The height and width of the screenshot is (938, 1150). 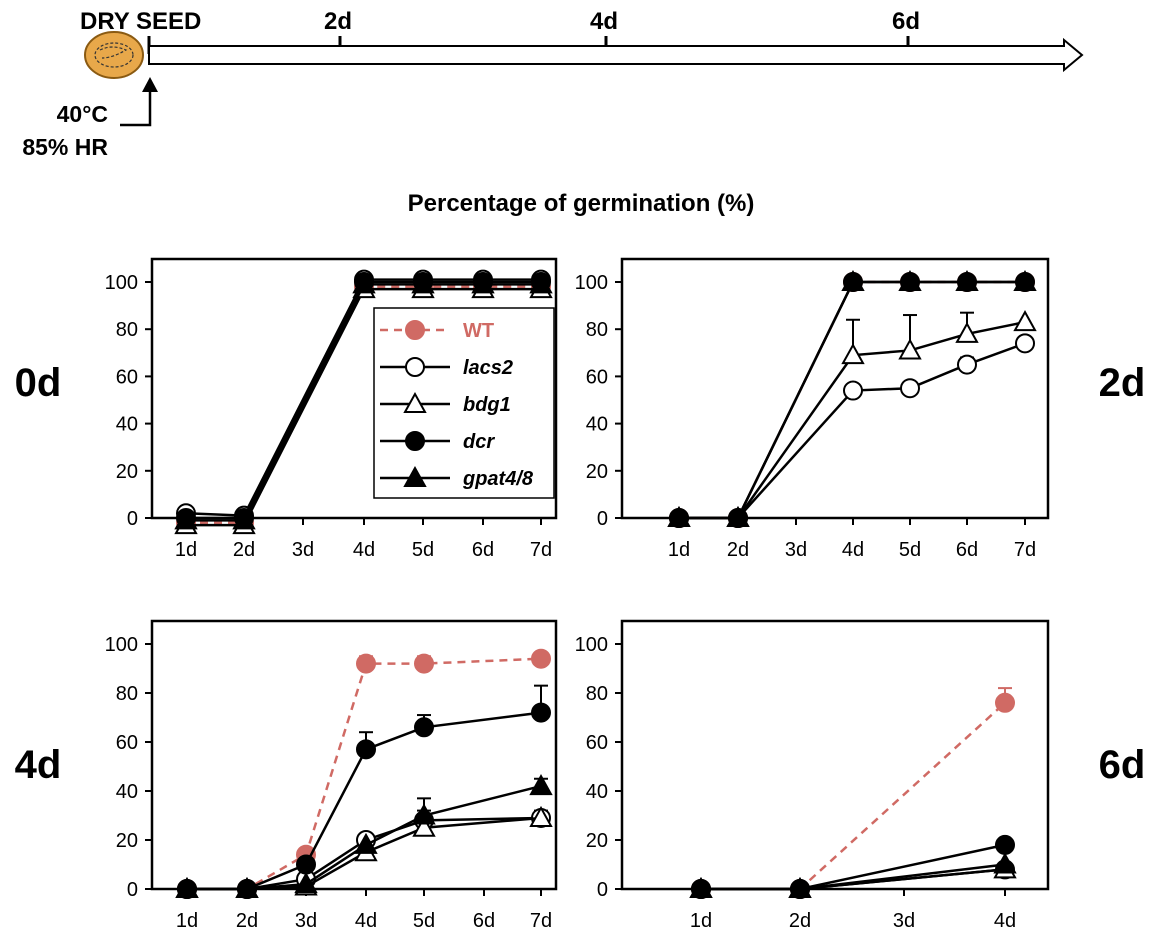 I want to click on panel-label: 2d, so click(x=1122, y=383).